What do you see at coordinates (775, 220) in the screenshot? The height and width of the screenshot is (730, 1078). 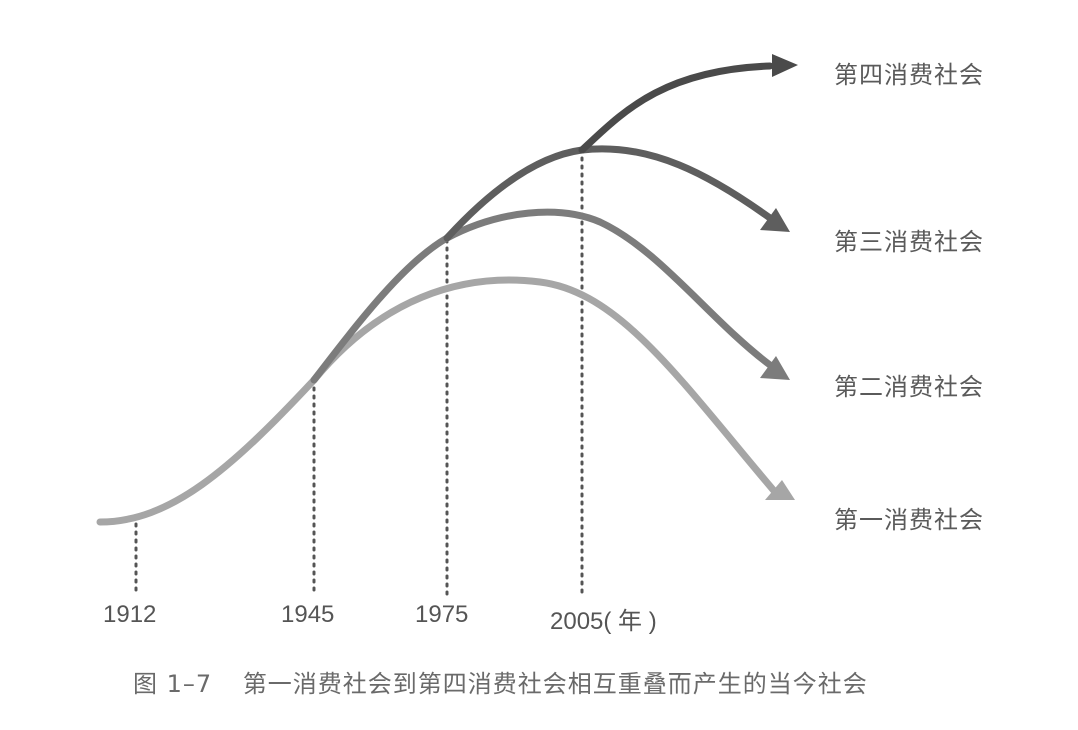 I see `arrow-third` at bounding box center [775, 220].